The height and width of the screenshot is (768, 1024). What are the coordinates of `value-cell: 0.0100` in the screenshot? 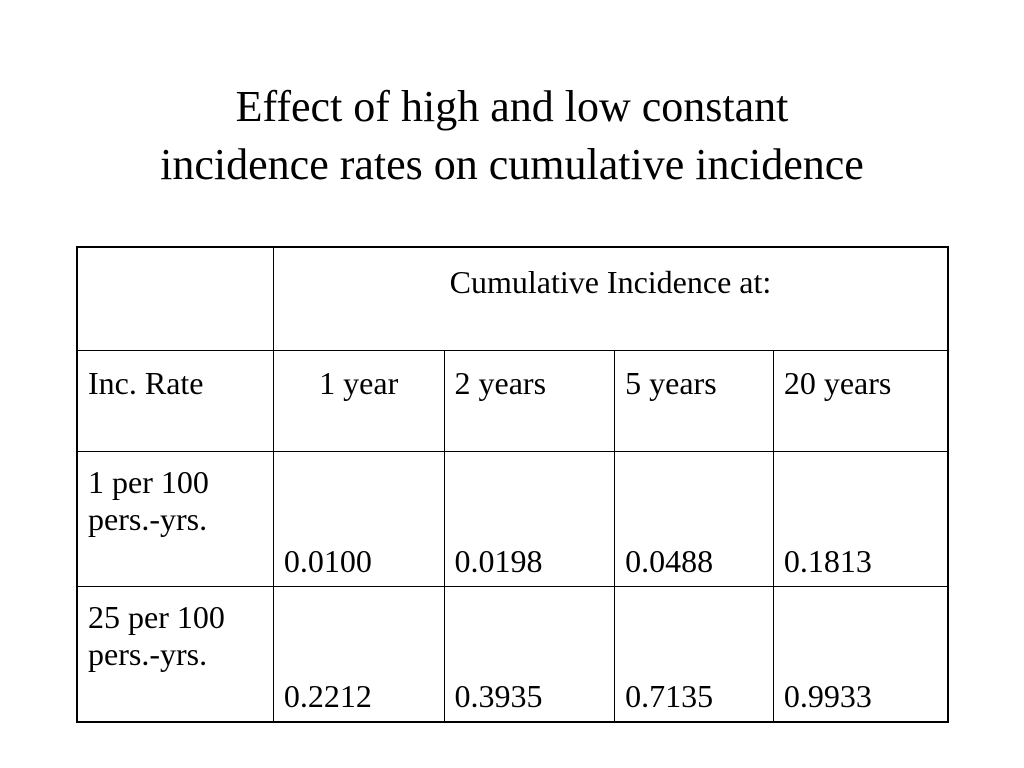 It's located at (358, 519).